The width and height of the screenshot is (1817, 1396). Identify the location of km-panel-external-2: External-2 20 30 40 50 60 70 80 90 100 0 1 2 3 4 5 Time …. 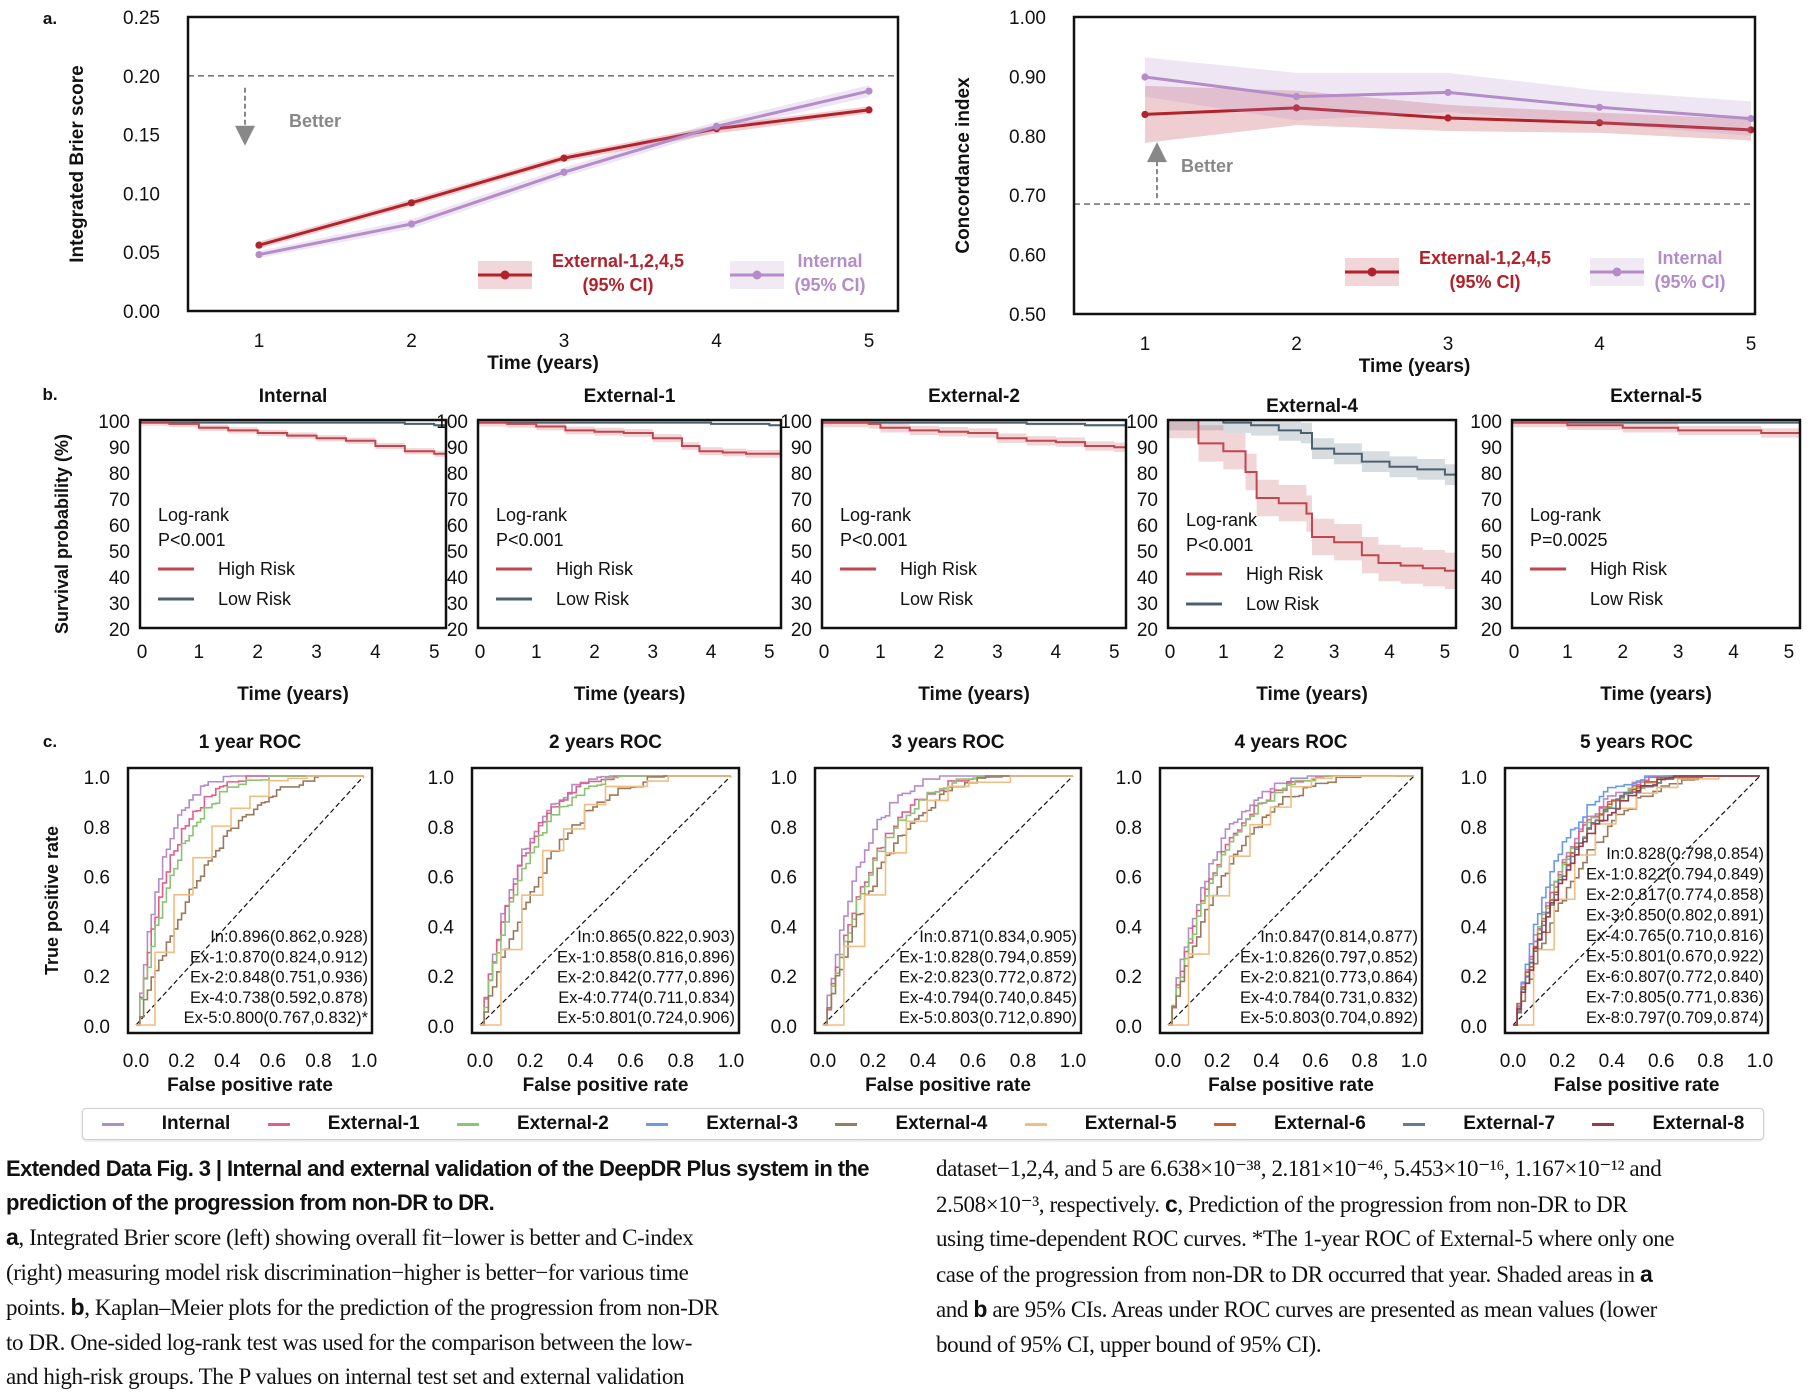
(954, 545).